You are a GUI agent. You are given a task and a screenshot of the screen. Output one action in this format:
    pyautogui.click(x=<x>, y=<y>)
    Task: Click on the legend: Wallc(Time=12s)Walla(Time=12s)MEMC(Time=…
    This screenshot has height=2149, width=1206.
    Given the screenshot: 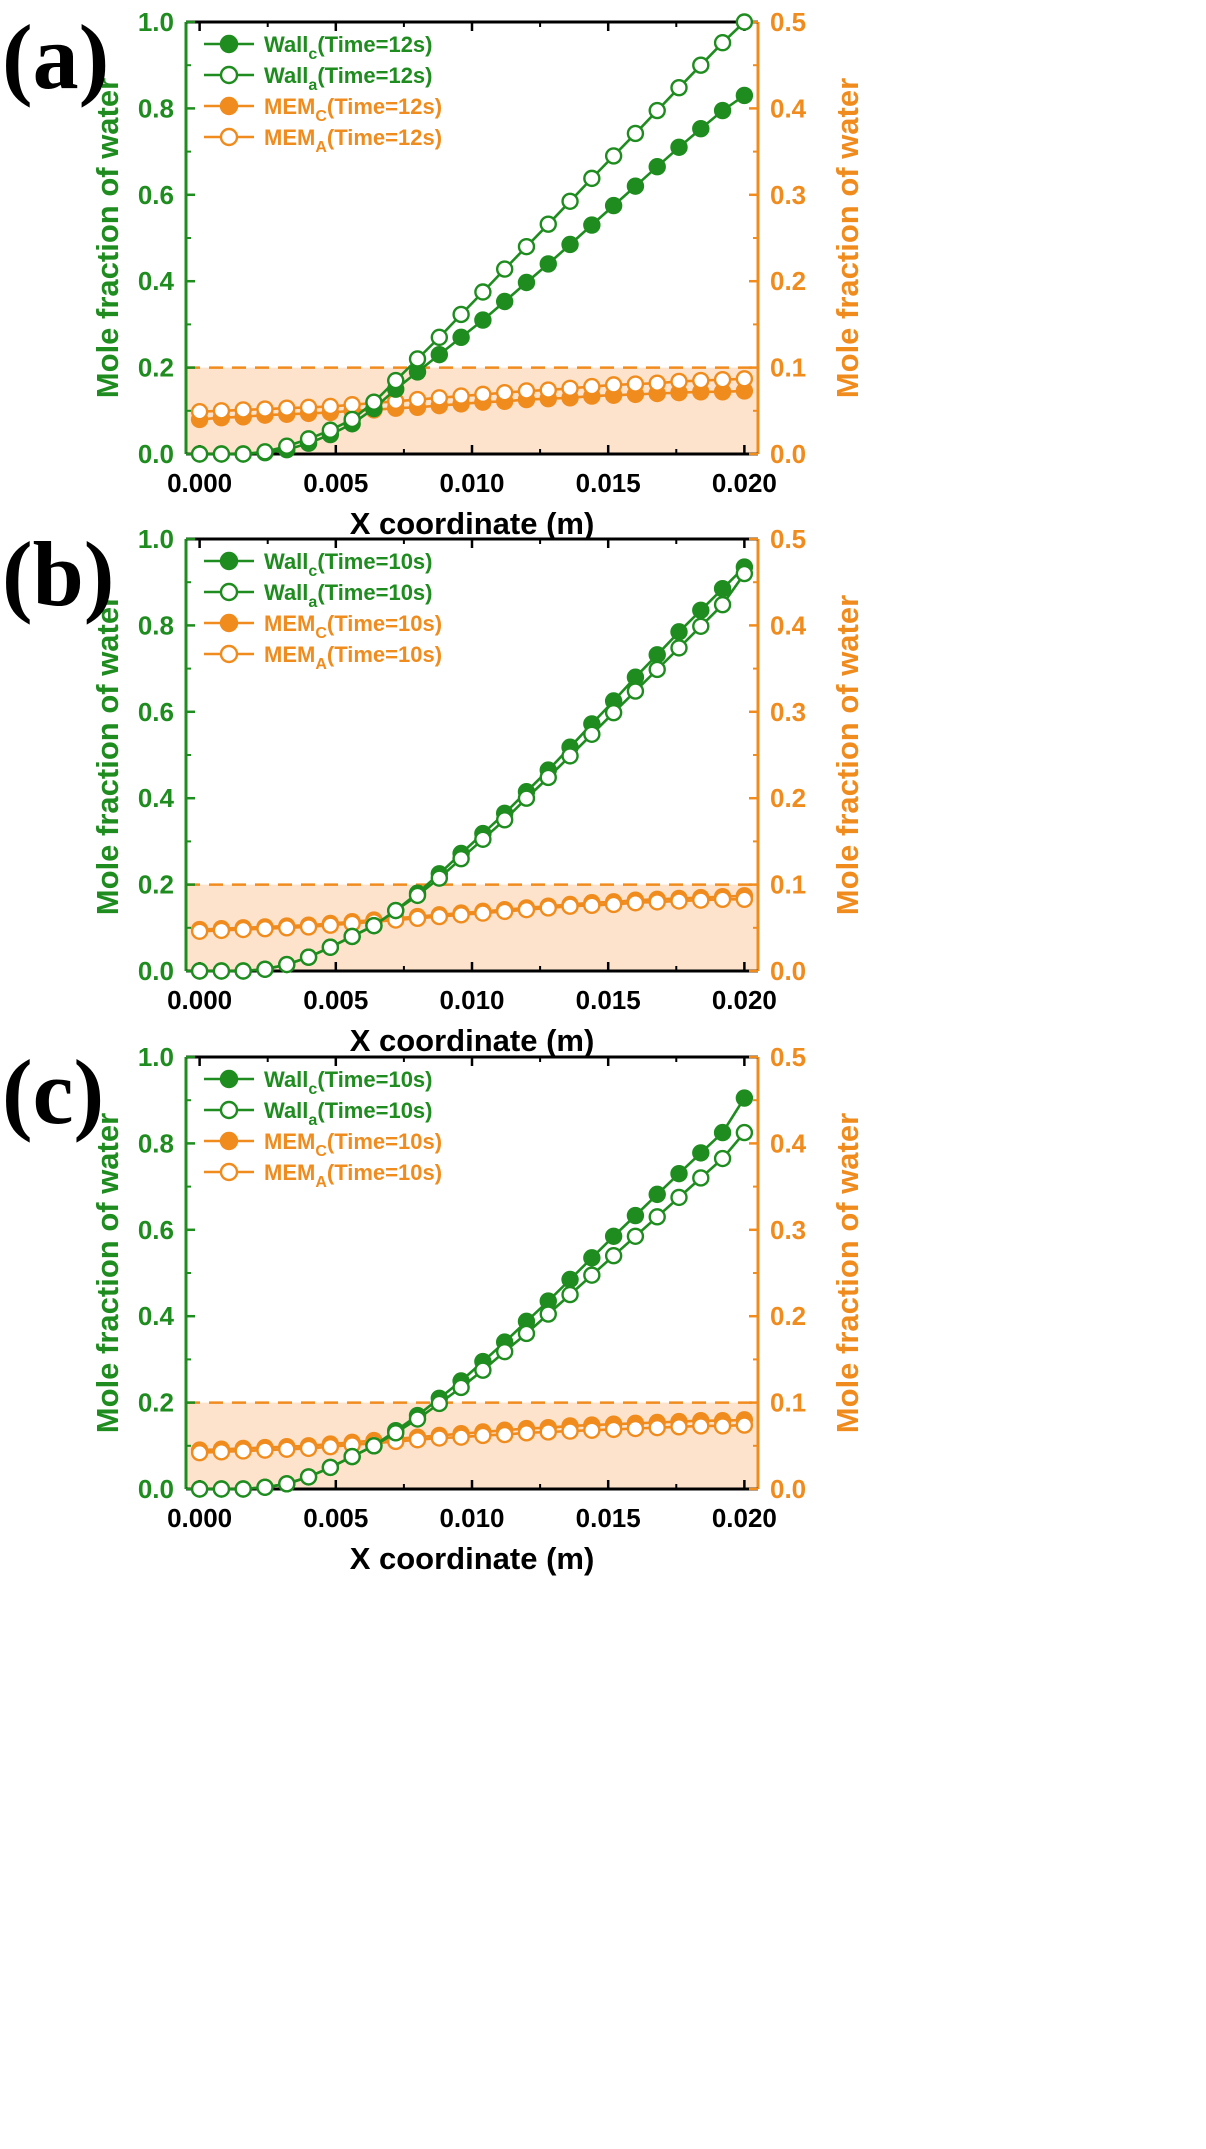 What is the action you would take?
    pyautogui.click(x=323, y=94)
    